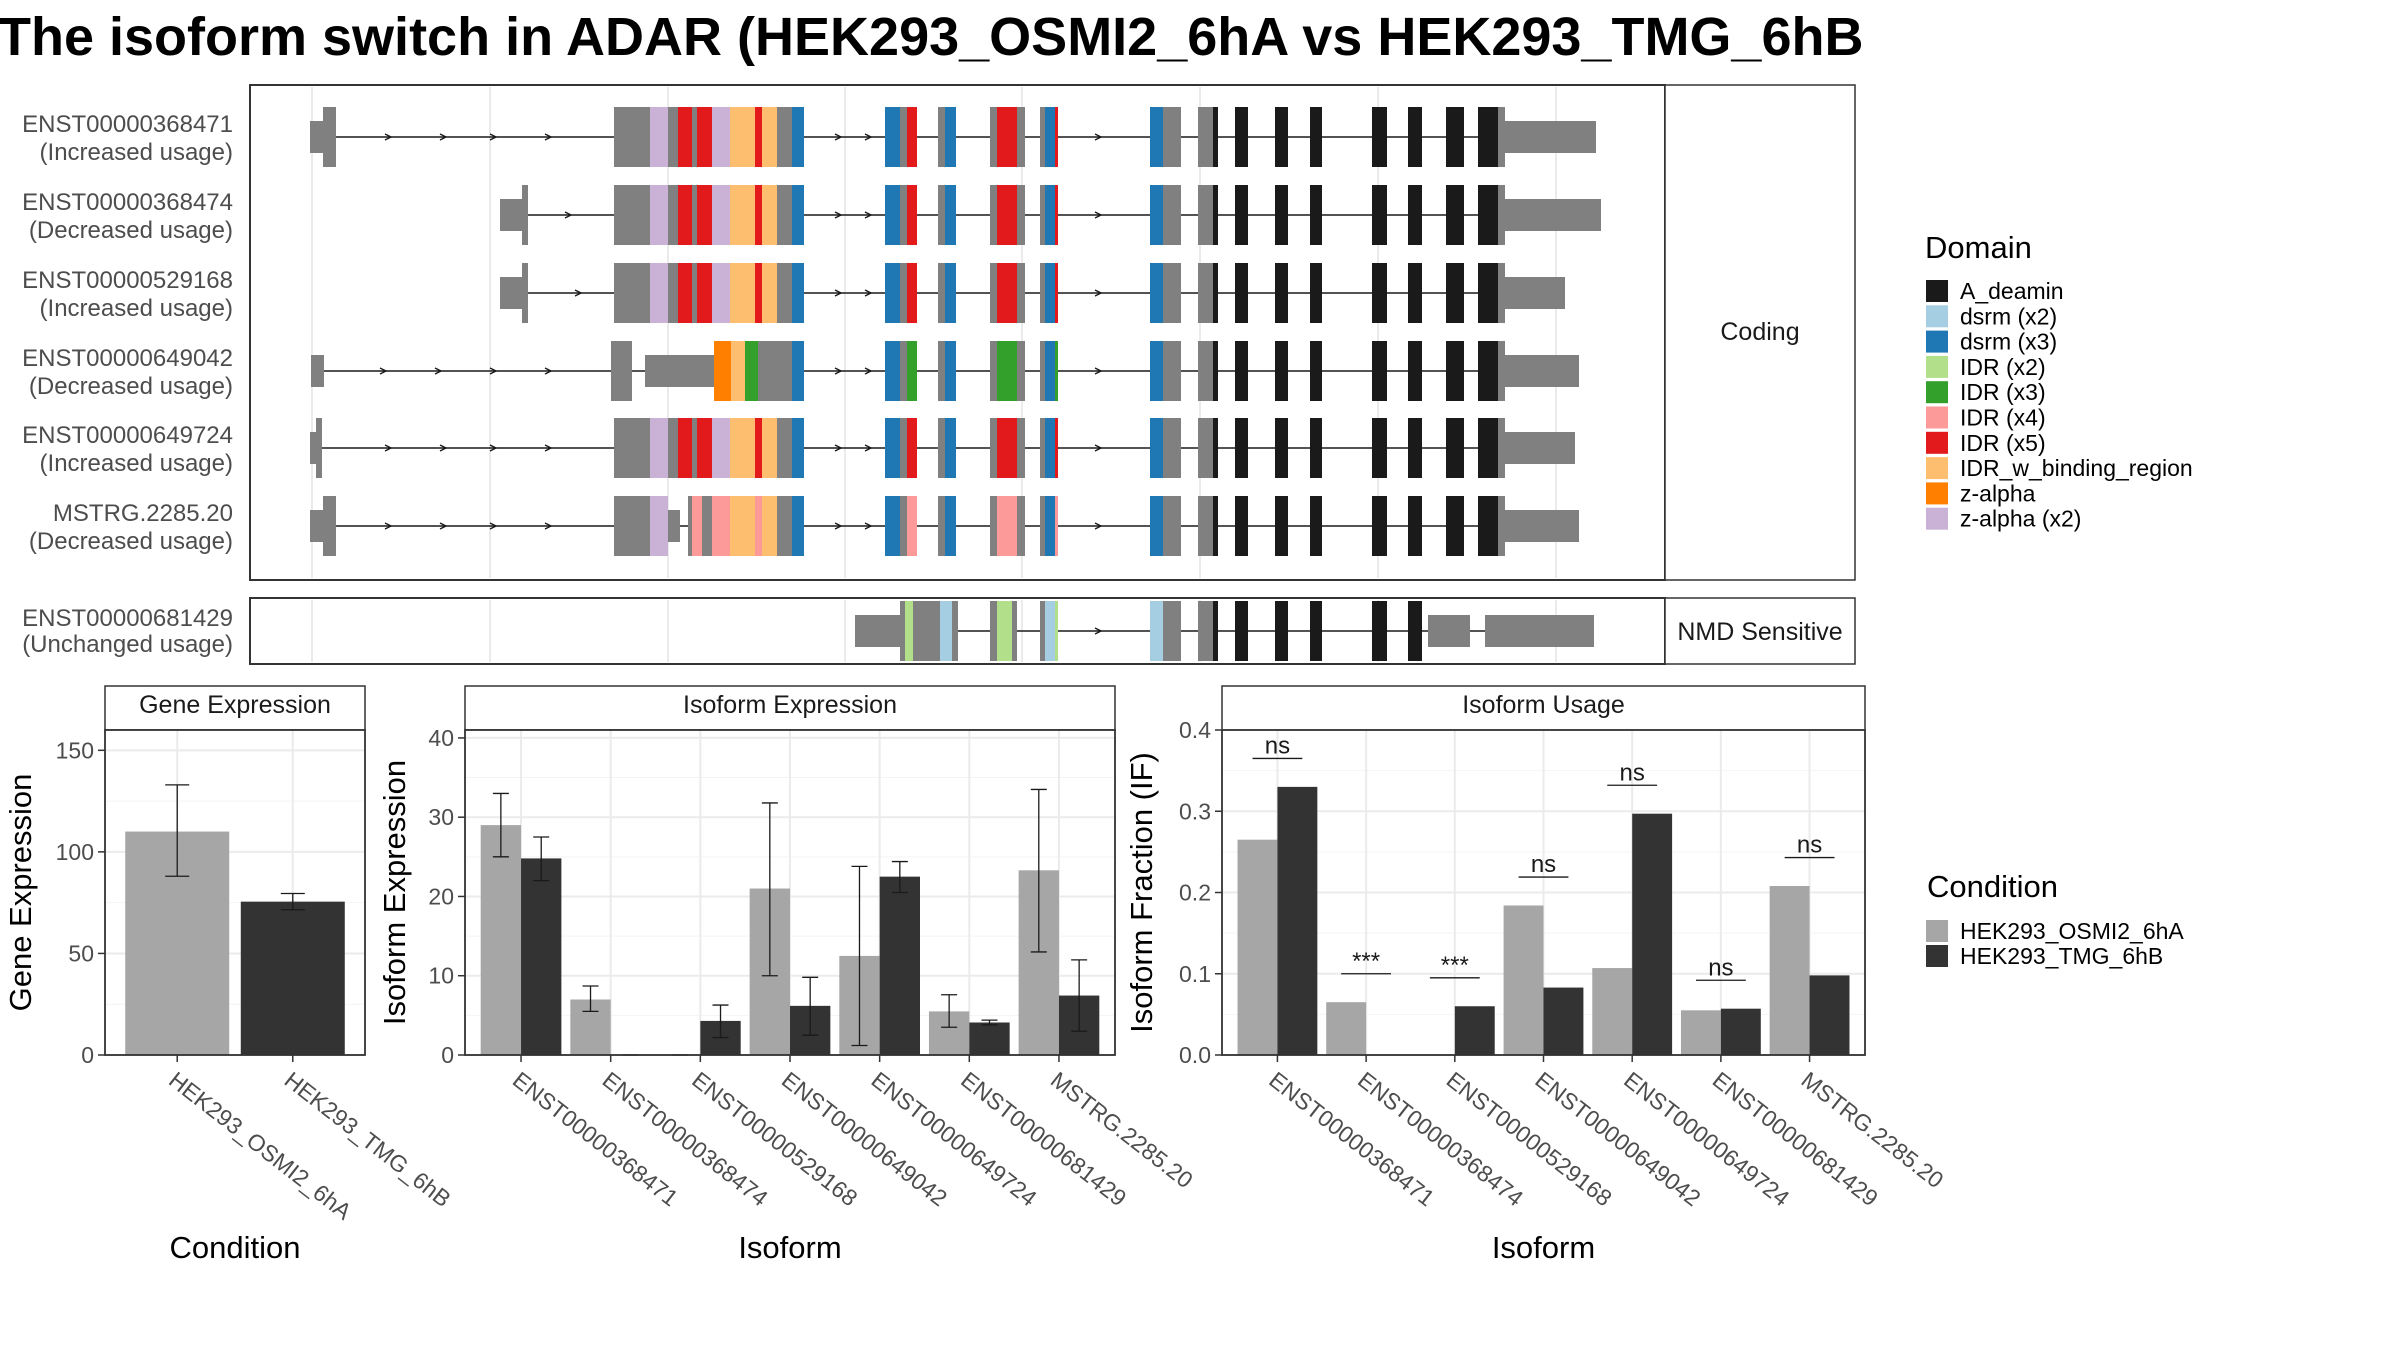  What do you see at coordinates (1998, 493) in the screenshot?
I see `domain-legend-label: z-alpha` at bounding box center [1998, 493].